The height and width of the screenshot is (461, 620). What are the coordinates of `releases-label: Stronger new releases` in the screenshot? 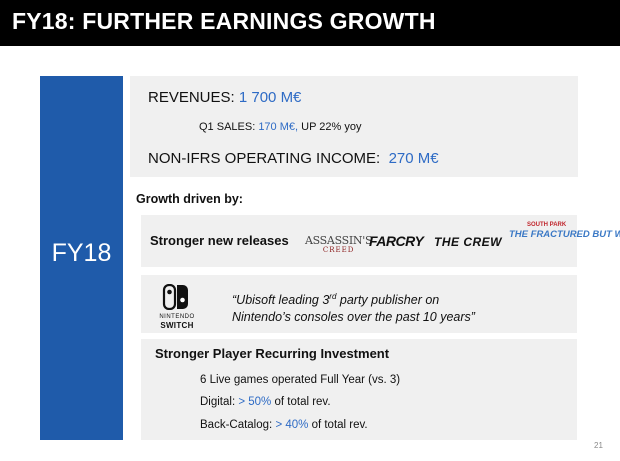 It's located at (219, 240).